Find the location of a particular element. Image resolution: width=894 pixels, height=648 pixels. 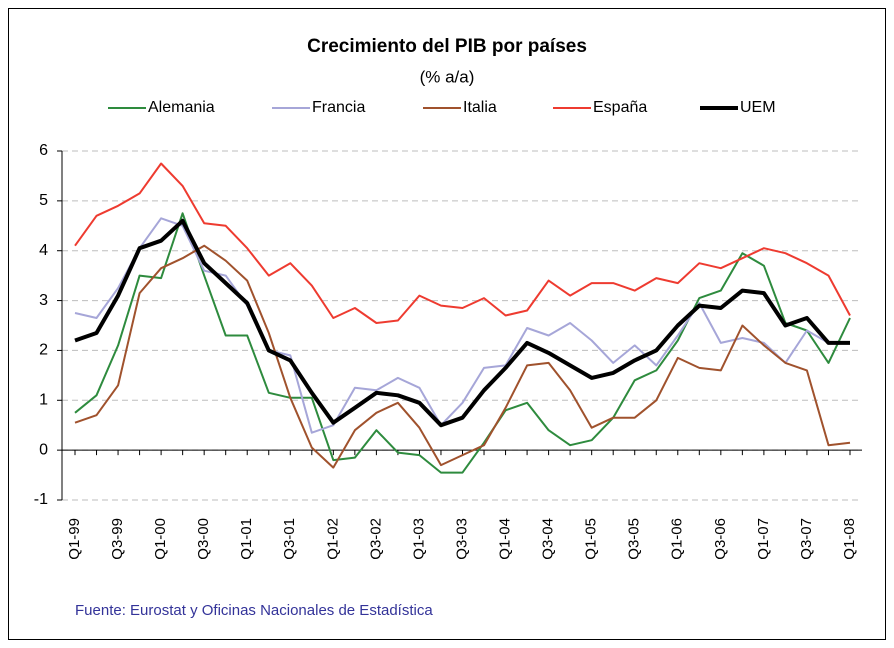

x-tick-label: Q3-01 is located at coordinates (289, 539).